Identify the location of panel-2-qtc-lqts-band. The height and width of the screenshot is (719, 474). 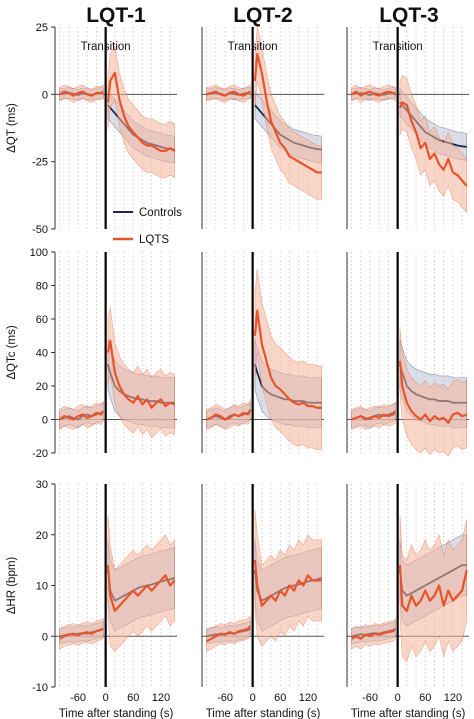
(228, 414).